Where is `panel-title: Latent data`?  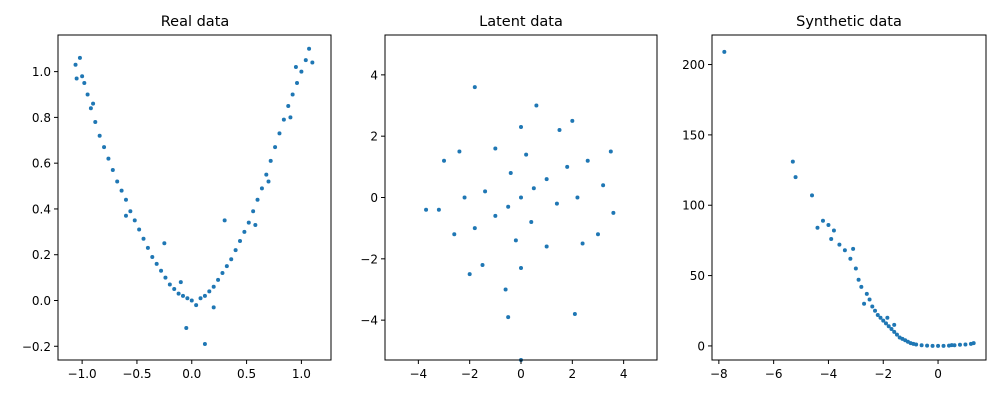
panel-title: Latent data is located at coordinates (521, 22).